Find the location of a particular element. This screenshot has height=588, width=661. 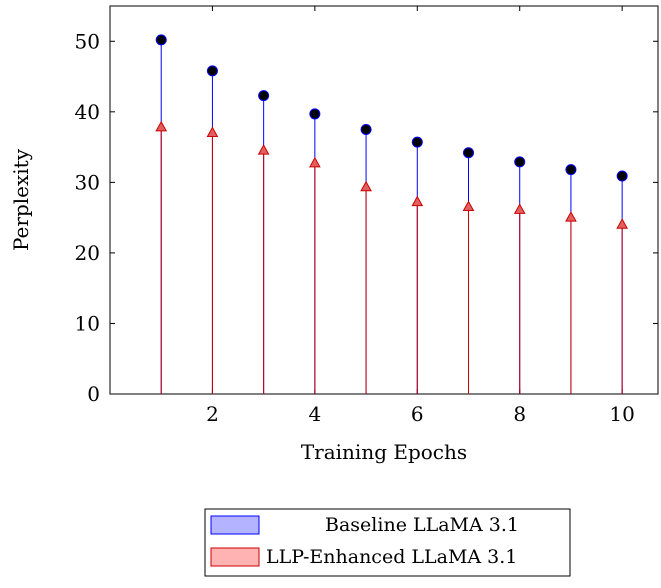

legend-label-baseline: Baseline LLaMA 3.1 is located at coordinates (422, 525).